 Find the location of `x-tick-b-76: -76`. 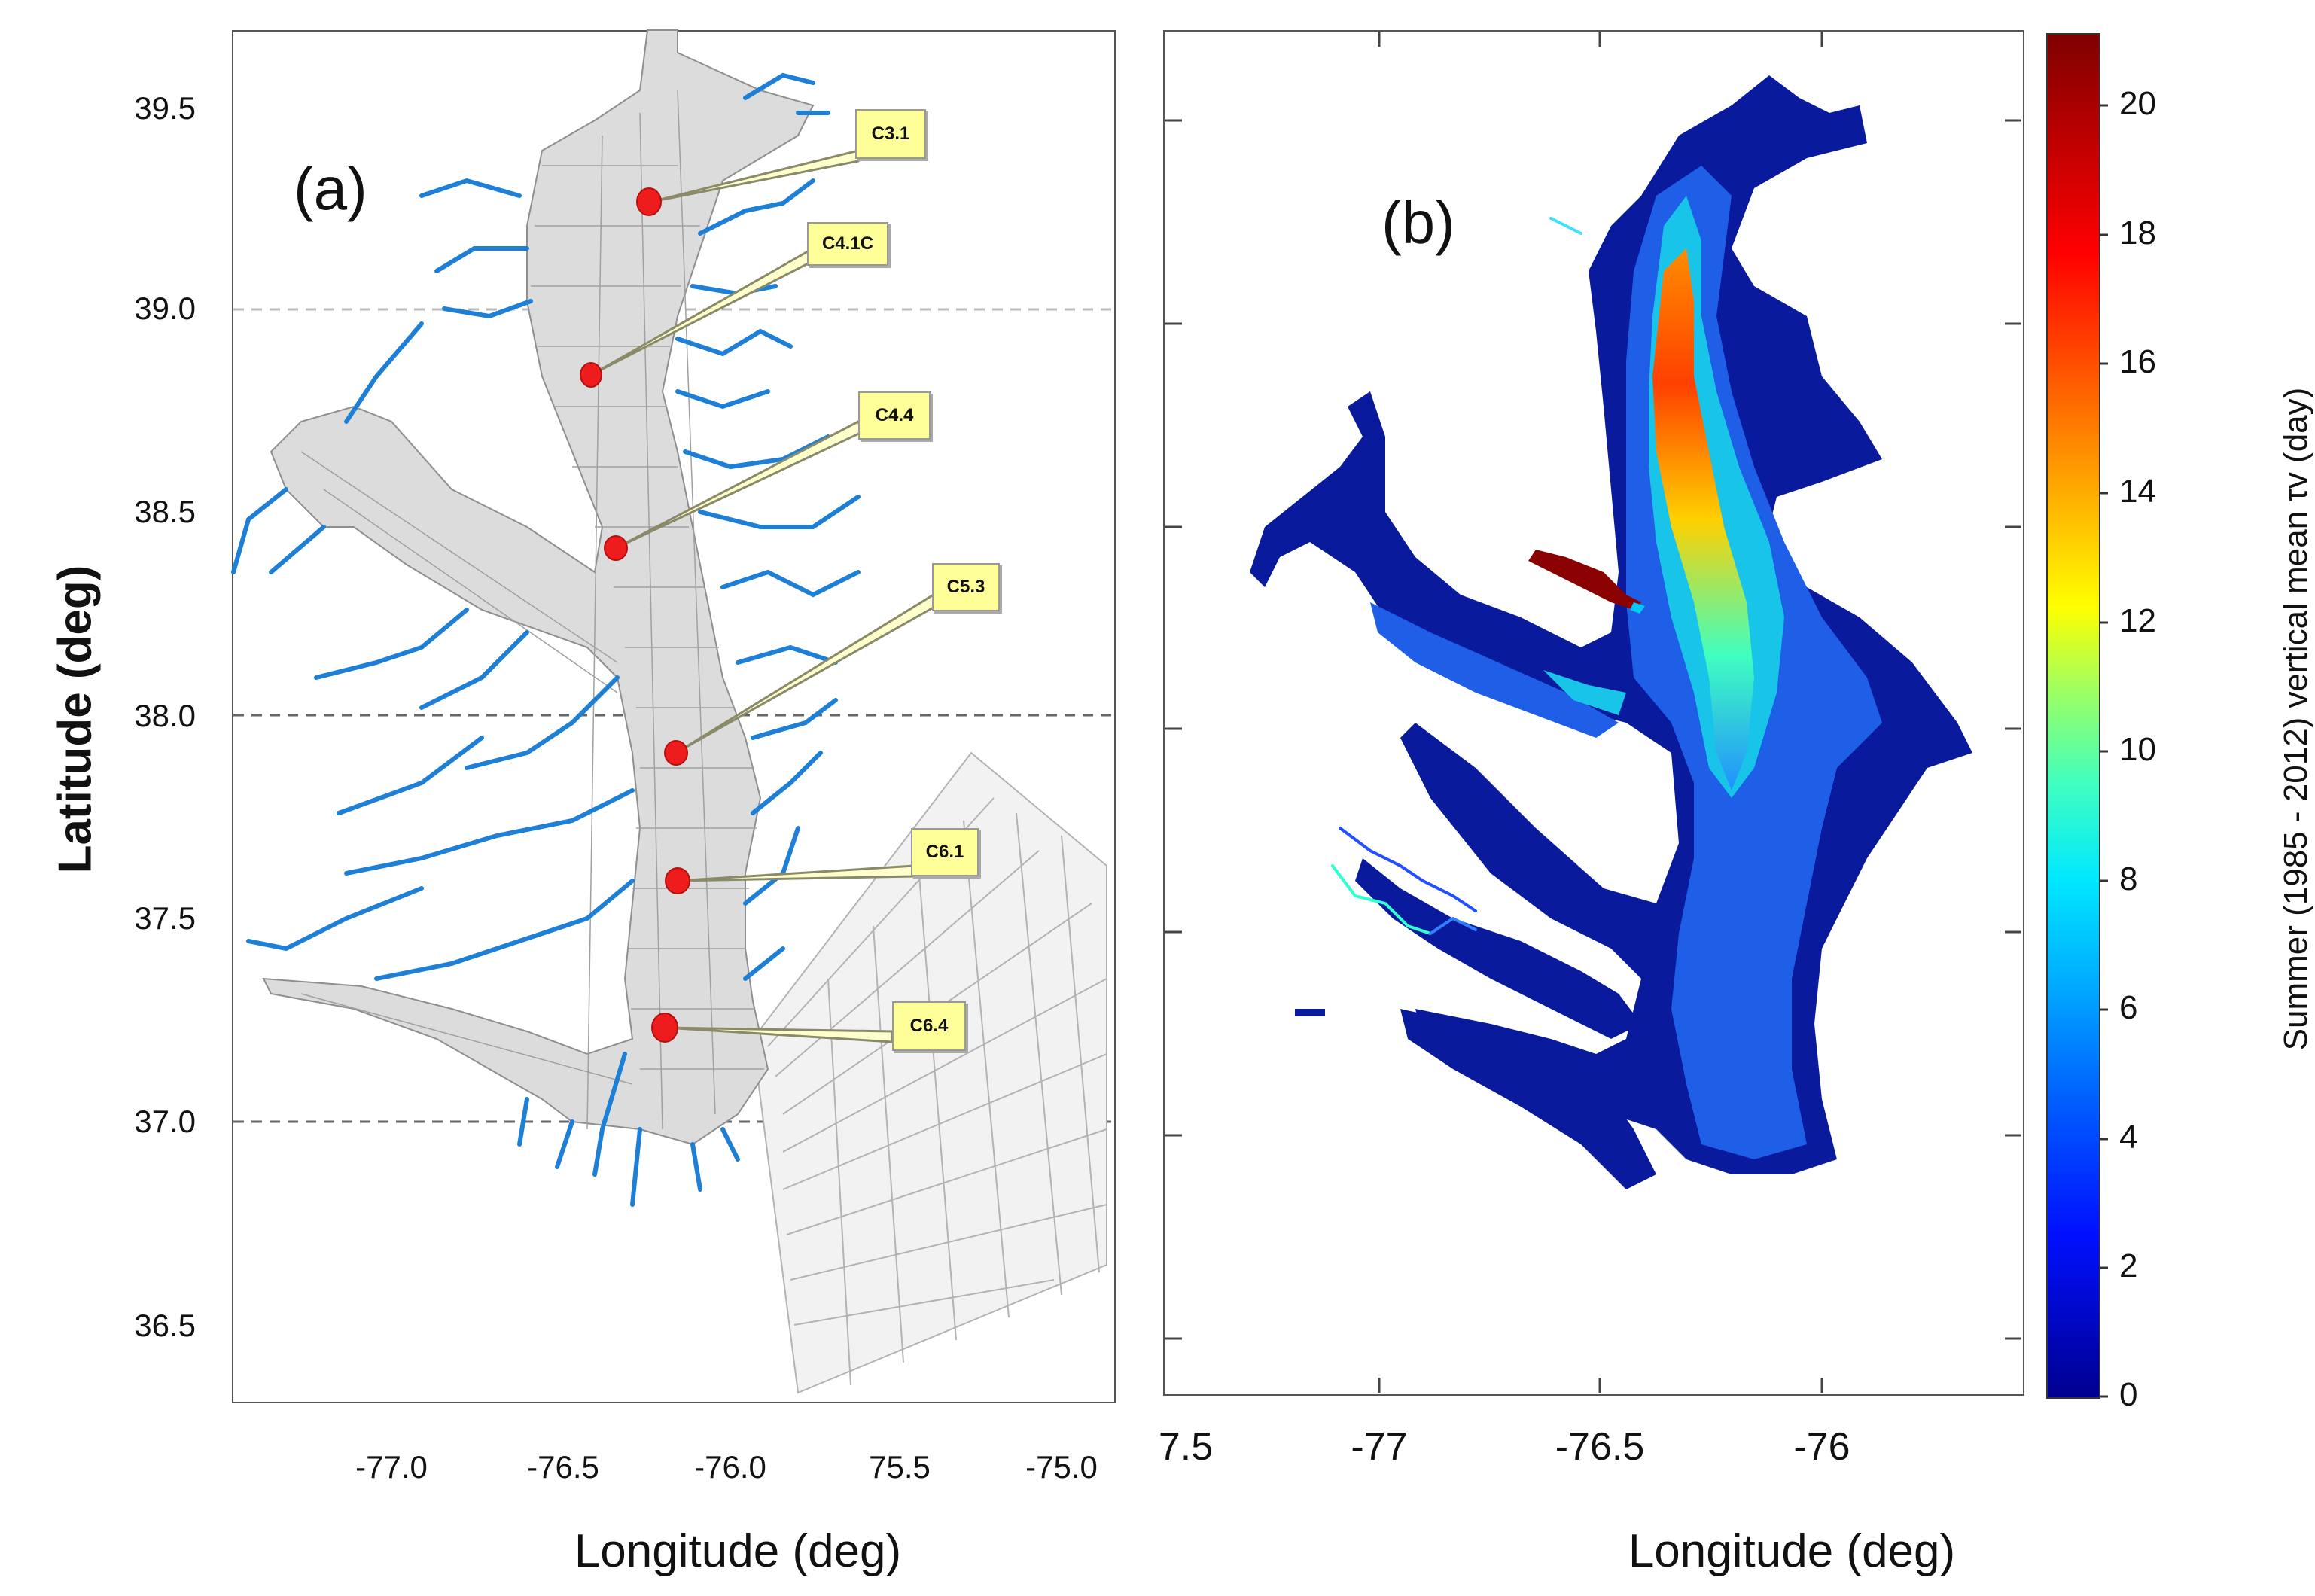

x-tick-b-76: -76 is located at coordinates (1821, 1447).